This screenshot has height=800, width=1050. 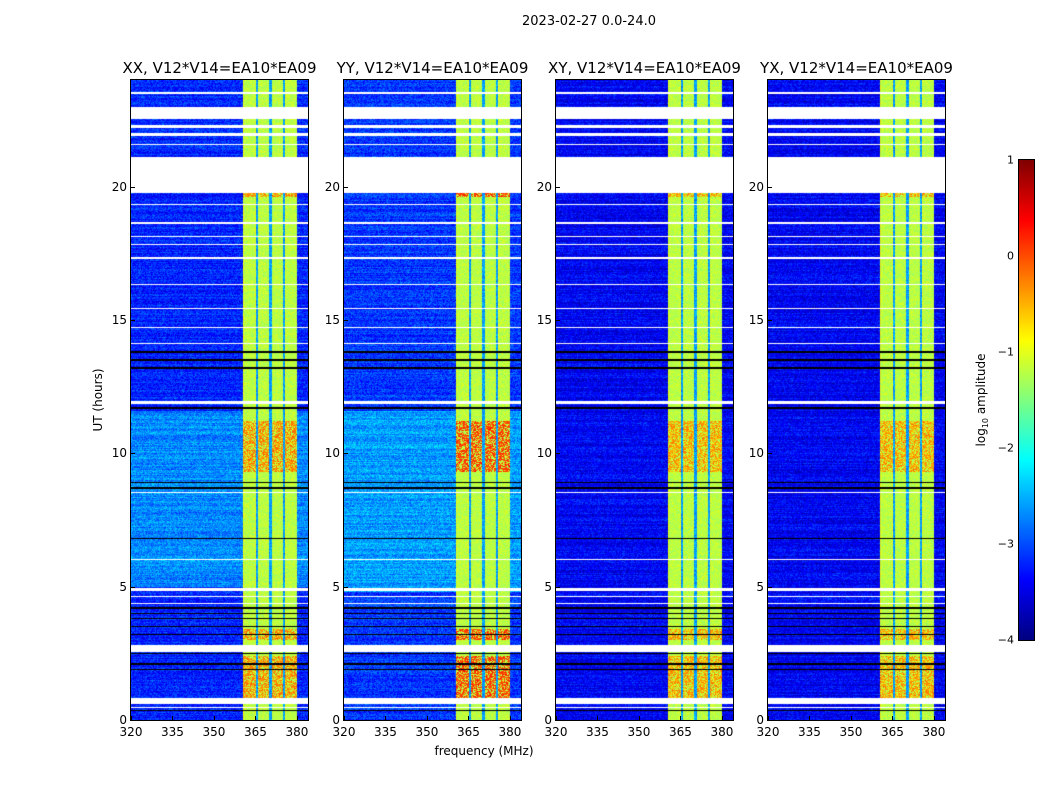 What do you see at coordinates (1010, 256) in the screenshot?
I see `colorbar-tick-label: 0` at bounding box center [1010, 256].